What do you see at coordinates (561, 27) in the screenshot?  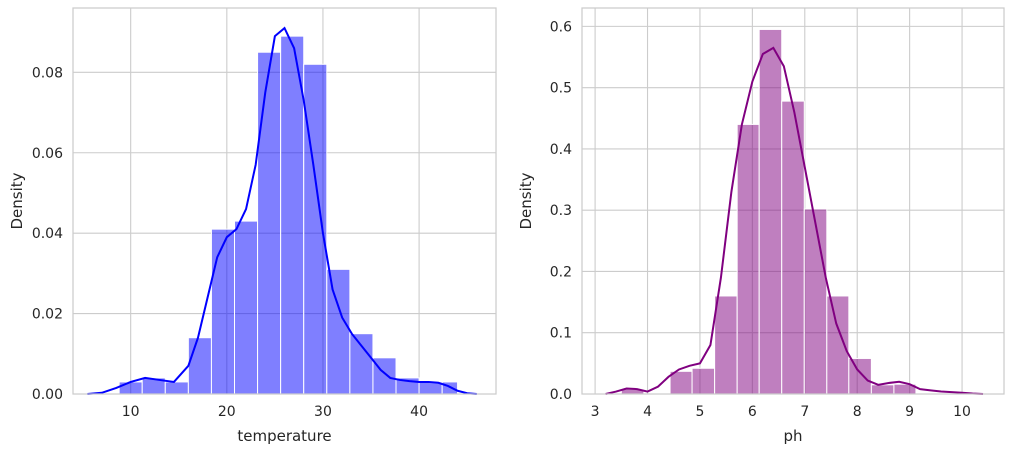 I see `y-tick-label: 0.6` at bounding box center [561, 27].